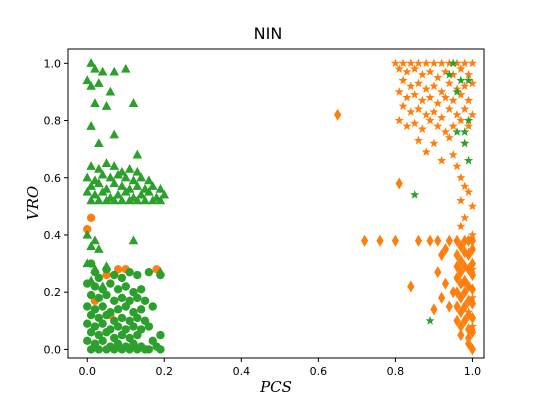 The image size is (539, 406). I want to click on data-point-s3-p67, so click(133, 240).